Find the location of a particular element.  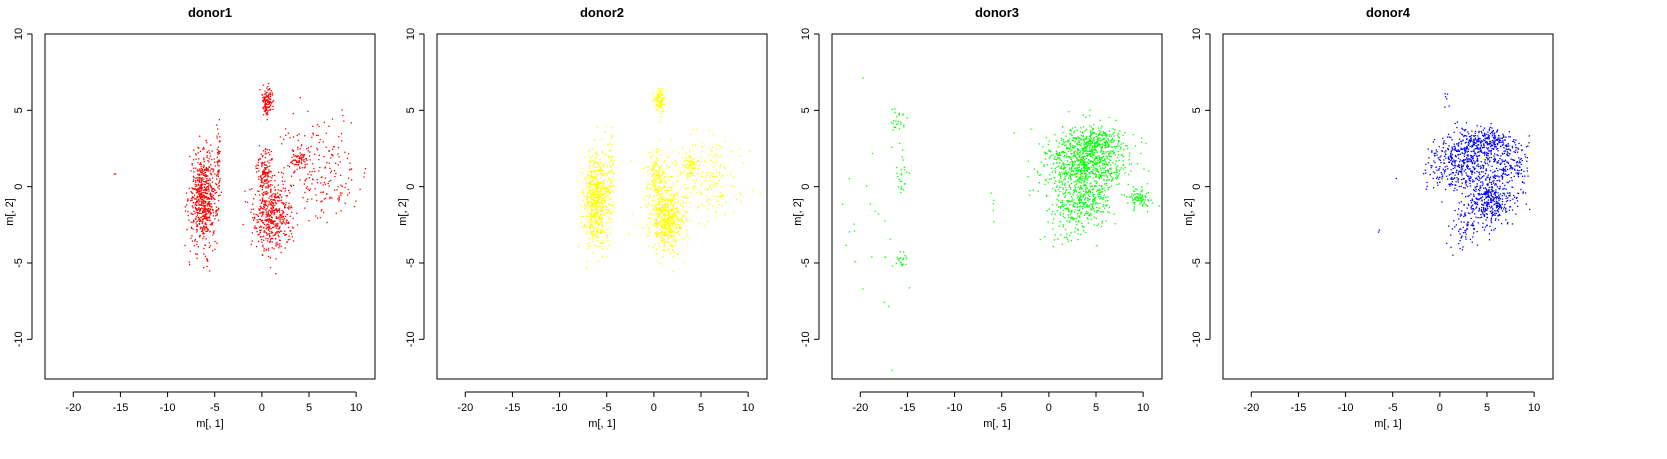

panel-title: donor2 is located at coordinates (602, 12).